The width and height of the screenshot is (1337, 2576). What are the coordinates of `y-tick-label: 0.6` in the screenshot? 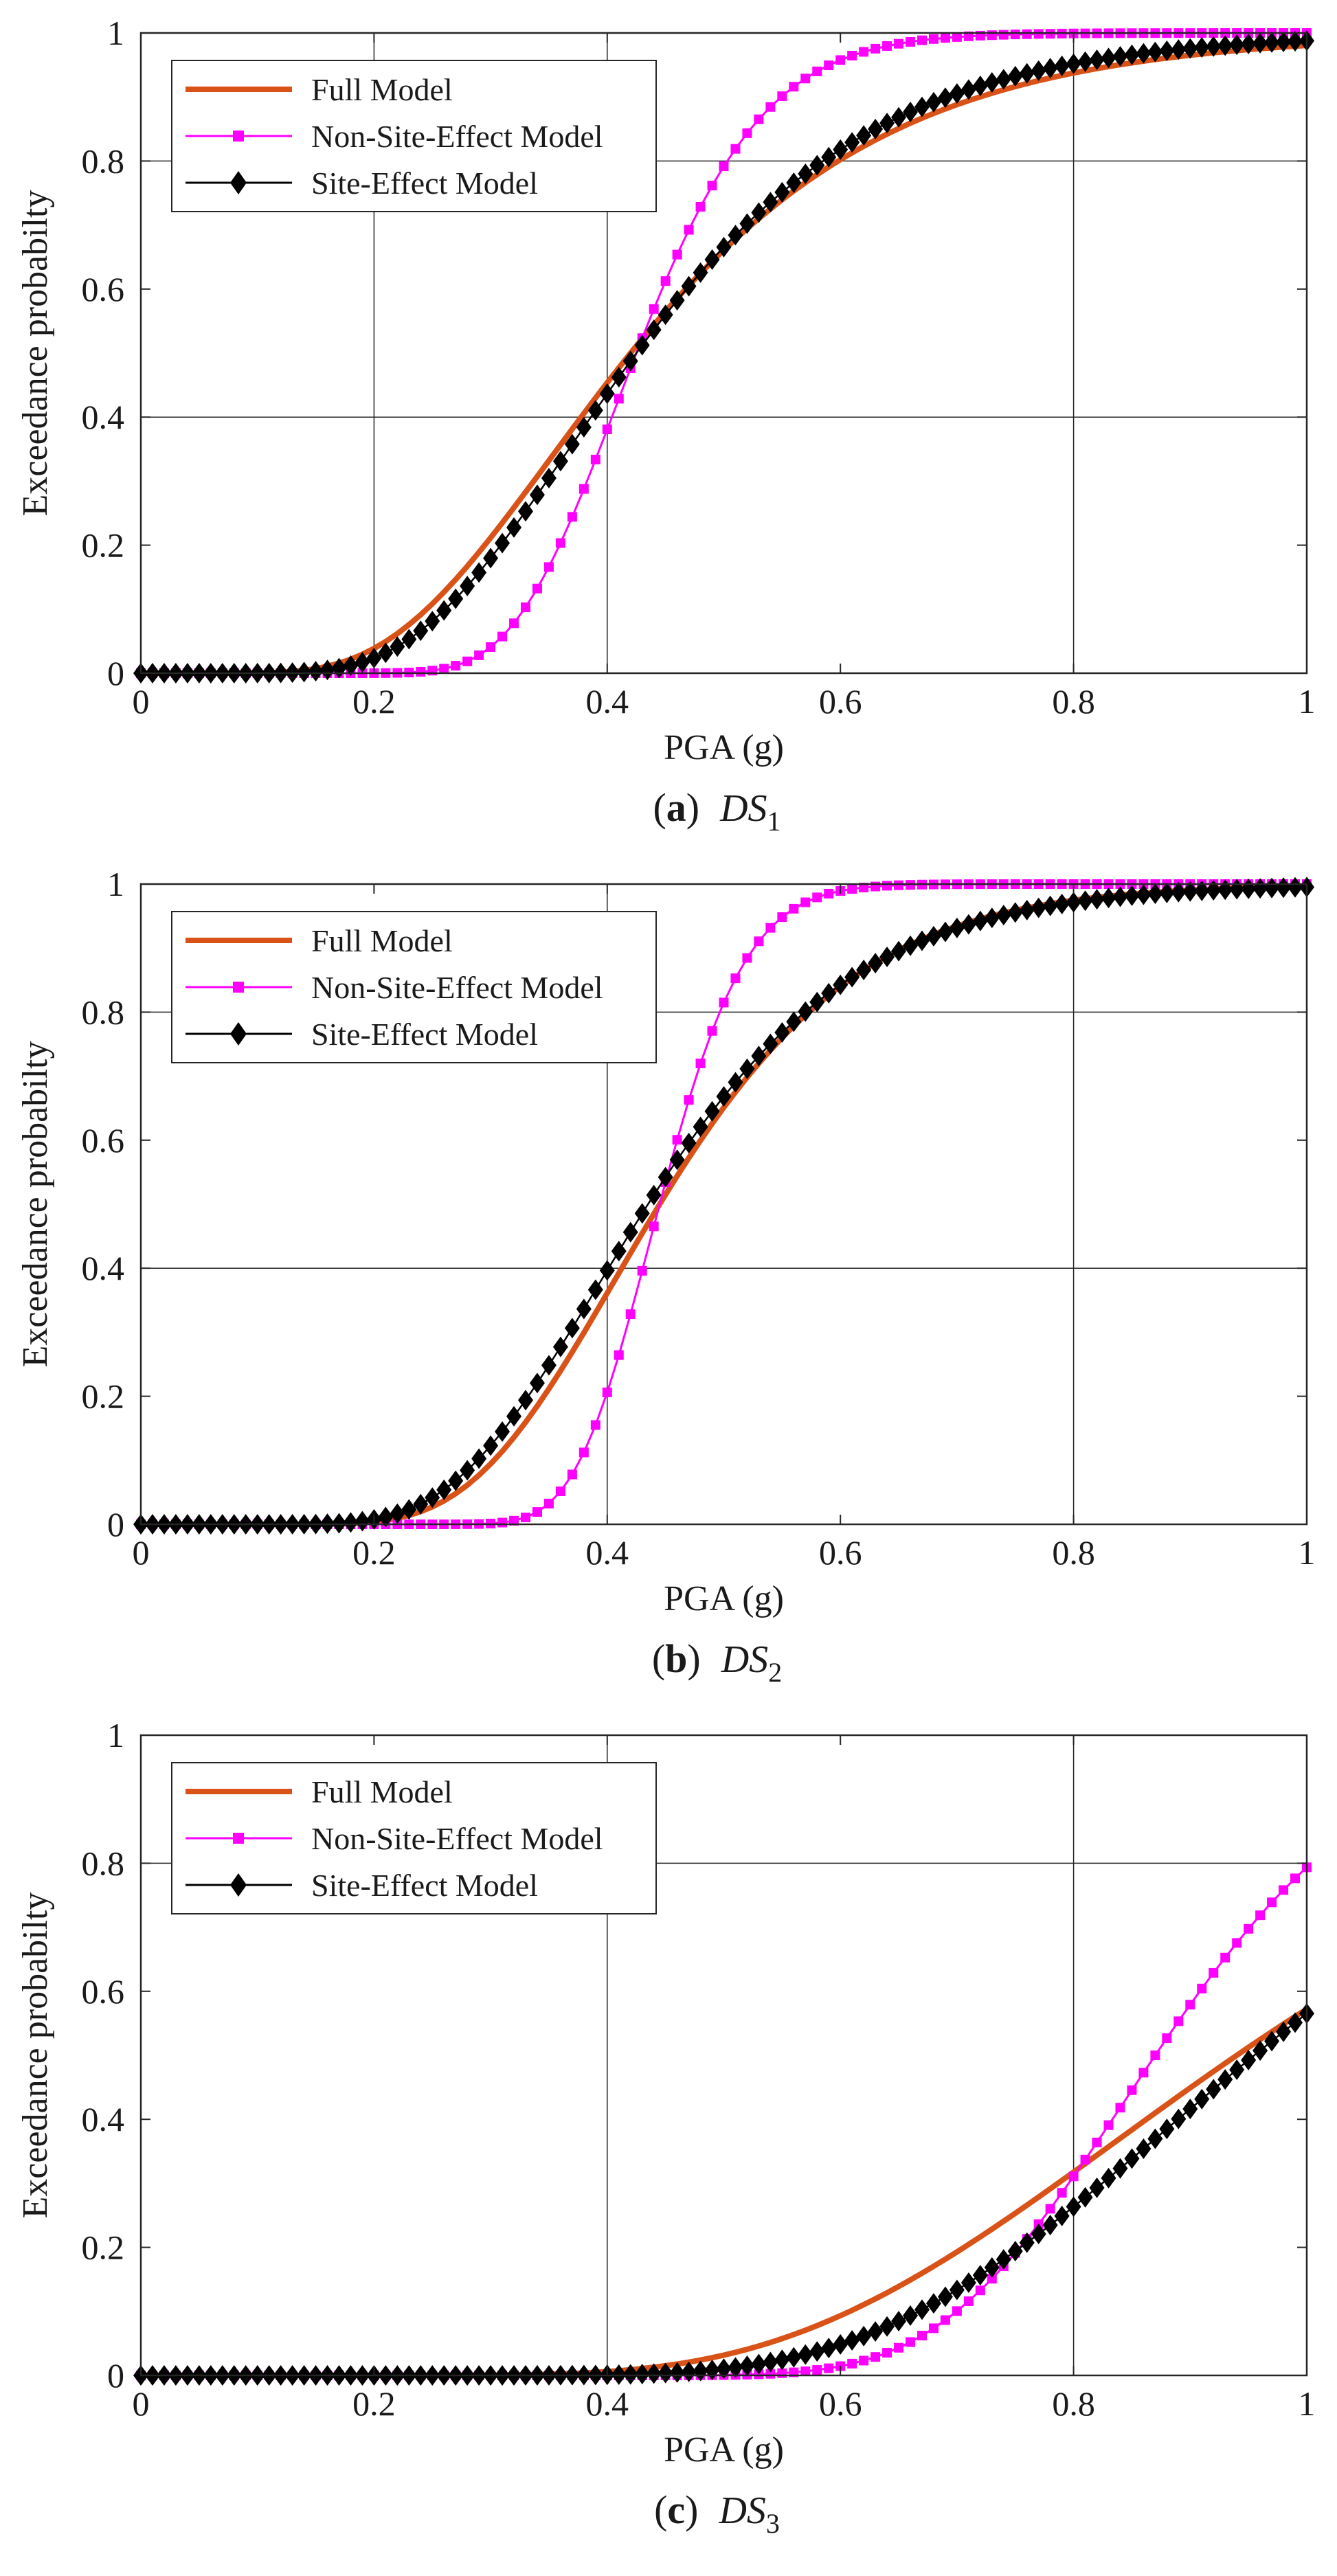 It's located at (103, 289).